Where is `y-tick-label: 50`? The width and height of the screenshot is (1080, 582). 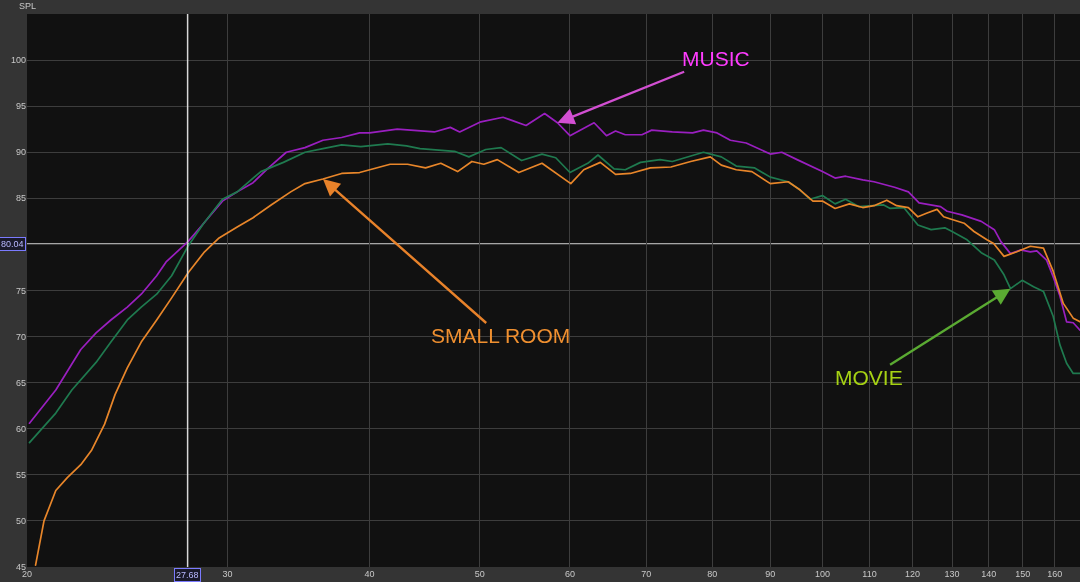 y-tick-label: 50 is located at coordinates (20, 521).